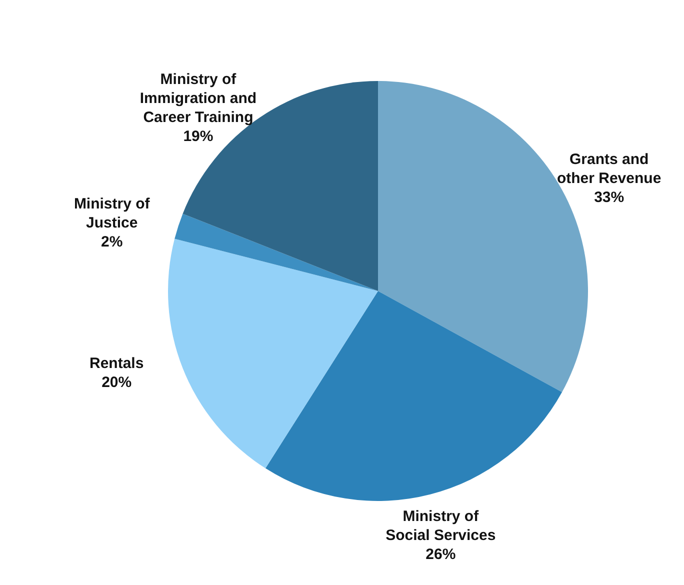 The width and height of the screenshot is (684, 585). I want to click on slice-label: Ministry of Immigration and Career Training, so click(198, 98).